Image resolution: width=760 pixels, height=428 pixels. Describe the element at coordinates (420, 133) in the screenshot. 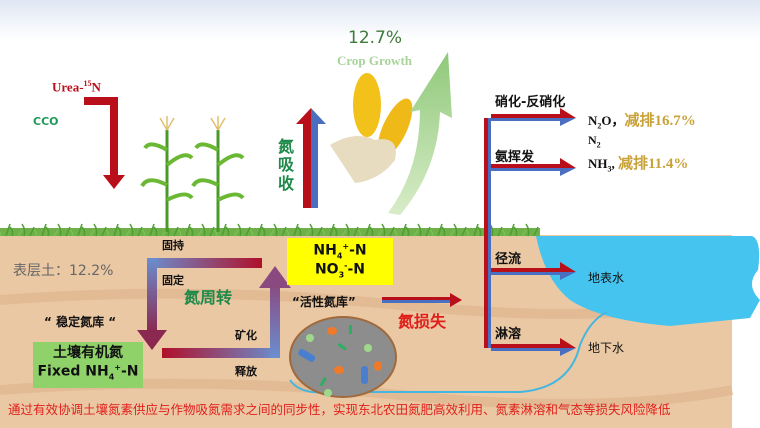

I see `crop-growth-arrow` at that location.